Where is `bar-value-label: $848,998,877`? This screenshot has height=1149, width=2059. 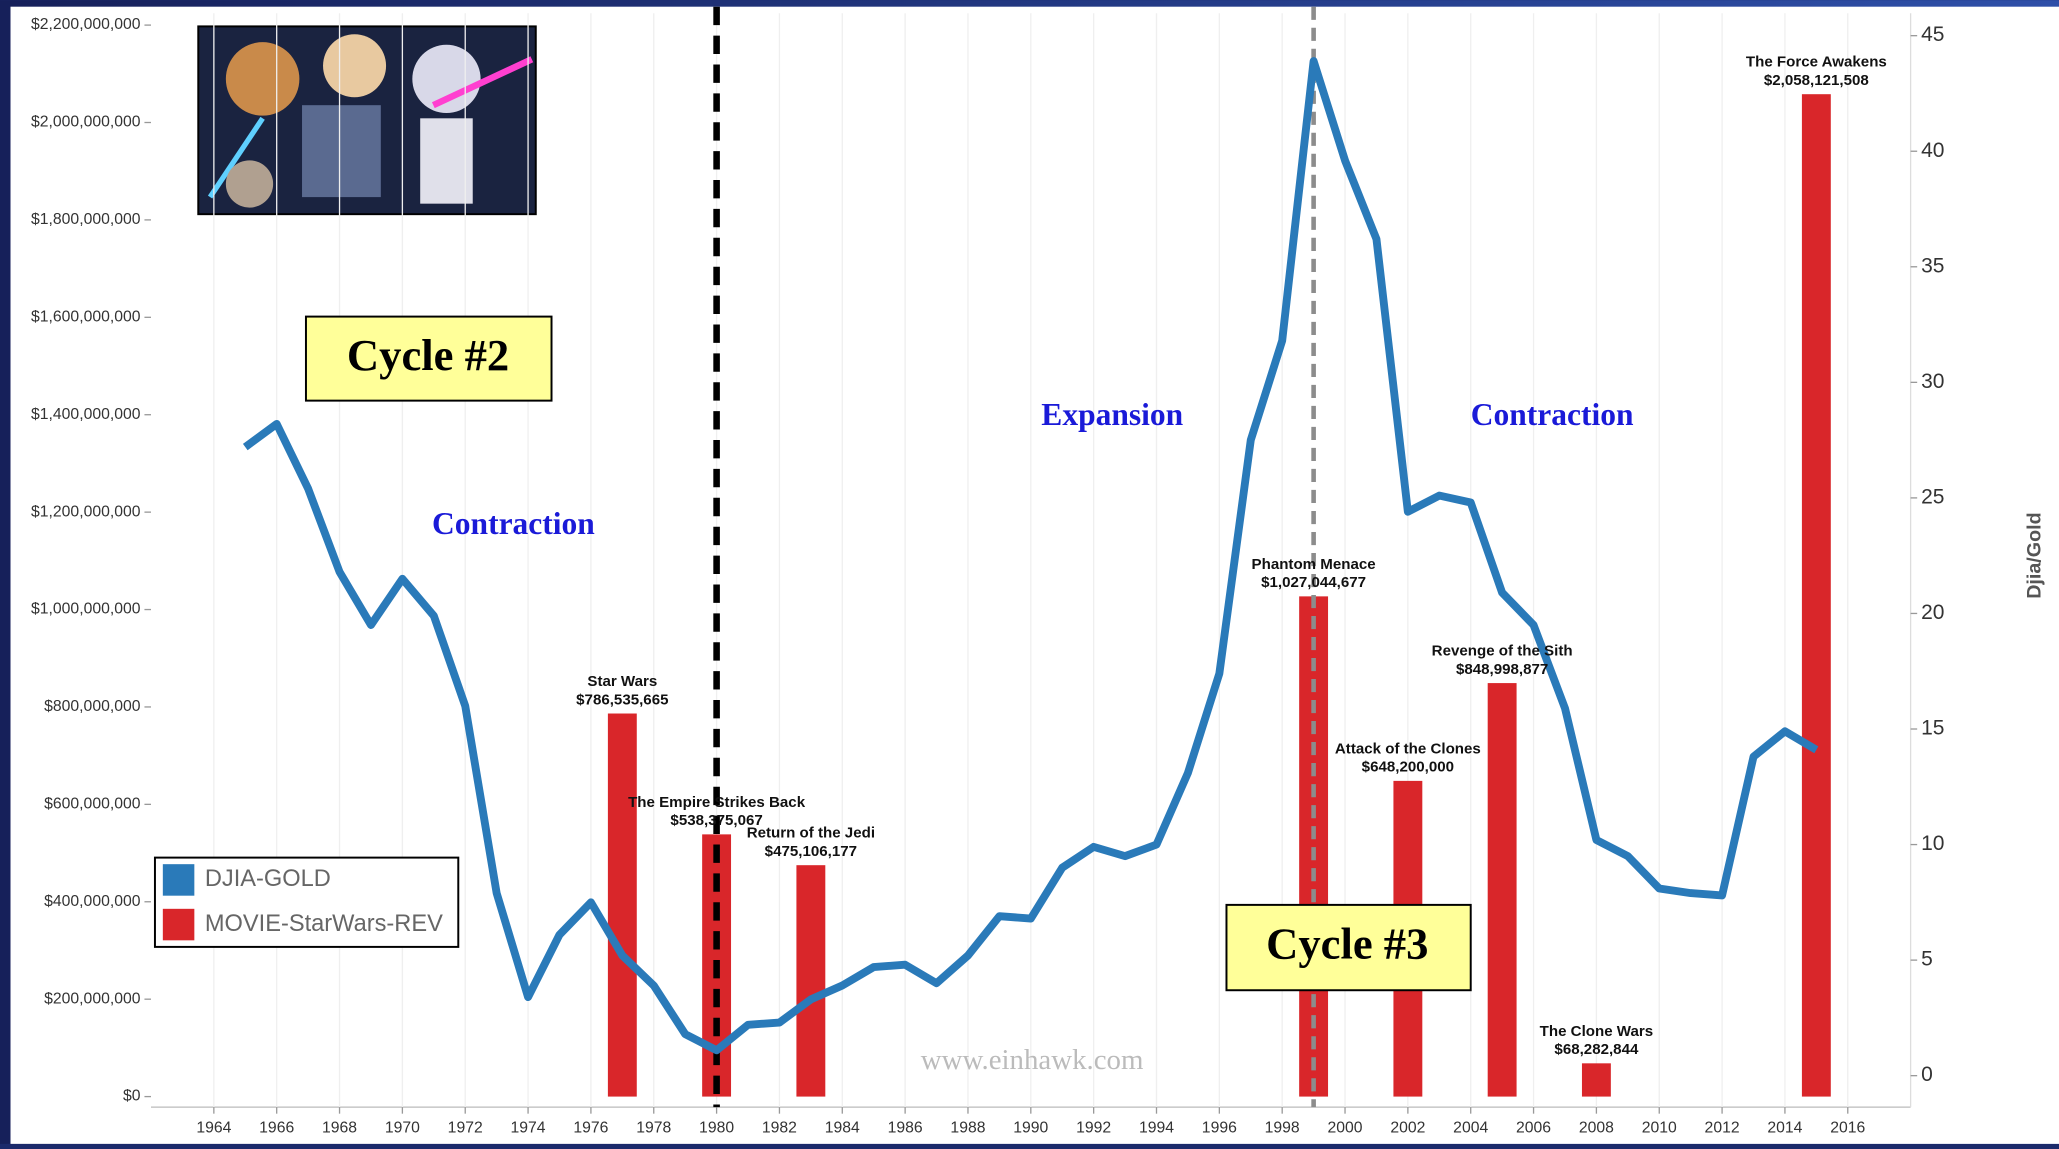 bar-value-label: $848,998,877 is located at coordinates (1502, 669).